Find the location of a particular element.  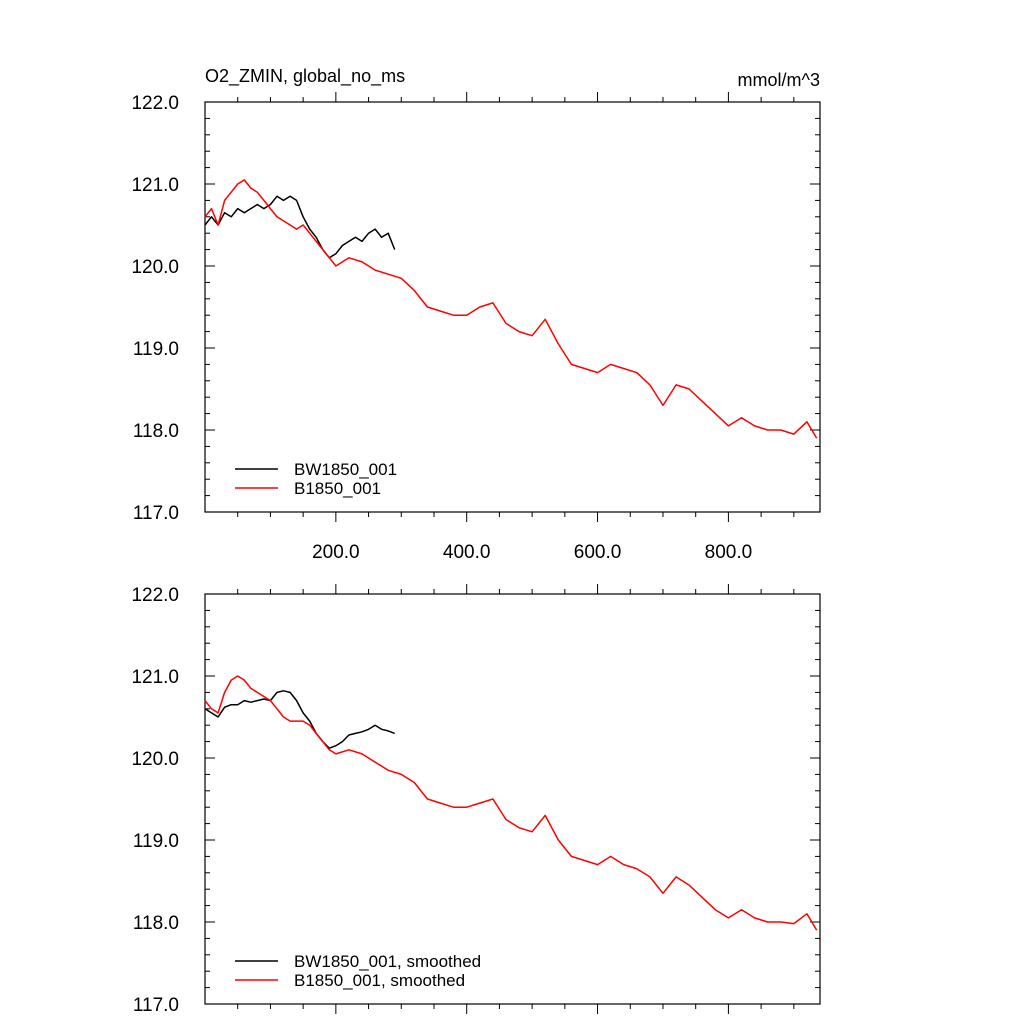

unit-label: mmol/m^3 is located at coordinates (779, 80).